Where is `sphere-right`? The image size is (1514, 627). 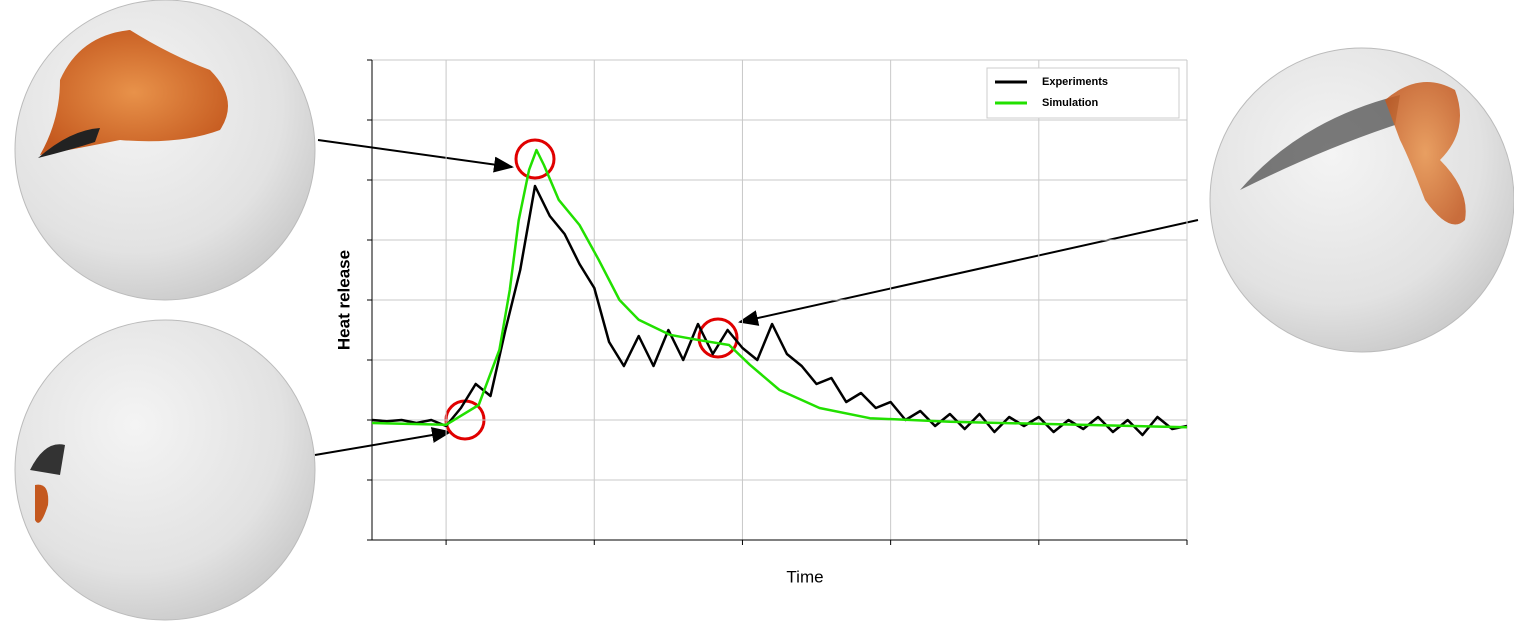
sphere-right is located at coordinates (1361, 200).